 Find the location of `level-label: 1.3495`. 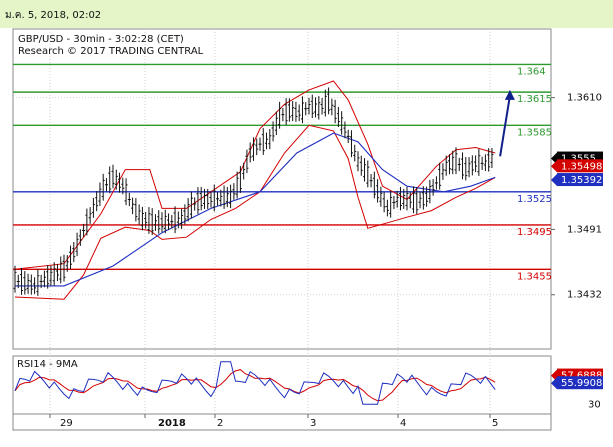

level-label: 1.3495 is located at coordinates (534, 232).